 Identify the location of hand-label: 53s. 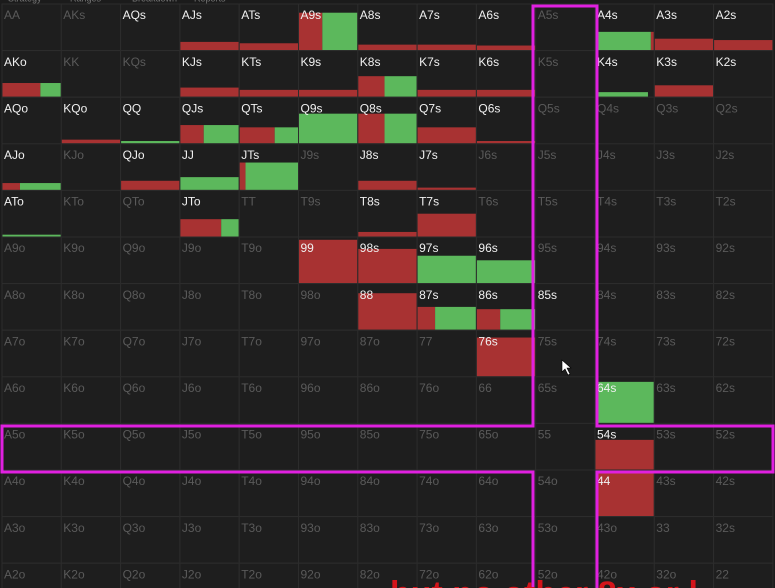
(665, 435).